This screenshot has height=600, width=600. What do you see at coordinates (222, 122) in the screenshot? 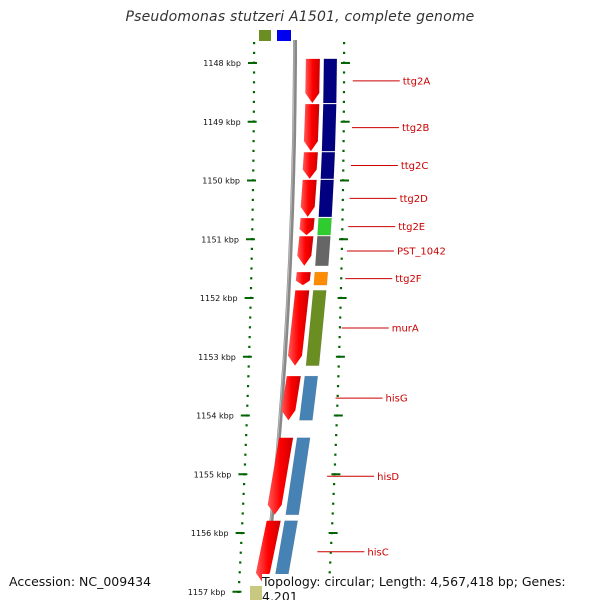
I see `tick-label: 1149 kbp` at bounding box center [222, 122].